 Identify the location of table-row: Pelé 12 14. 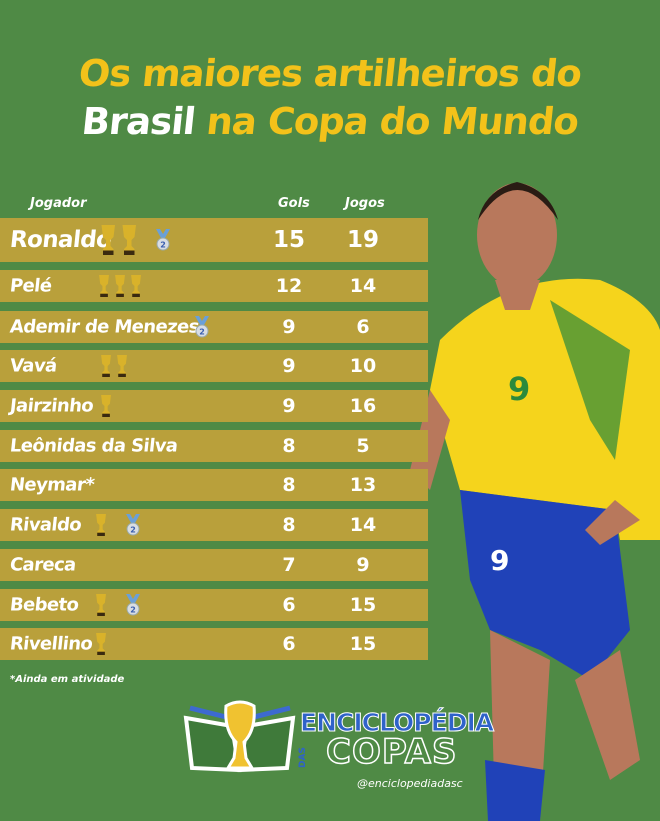
(214, 286).